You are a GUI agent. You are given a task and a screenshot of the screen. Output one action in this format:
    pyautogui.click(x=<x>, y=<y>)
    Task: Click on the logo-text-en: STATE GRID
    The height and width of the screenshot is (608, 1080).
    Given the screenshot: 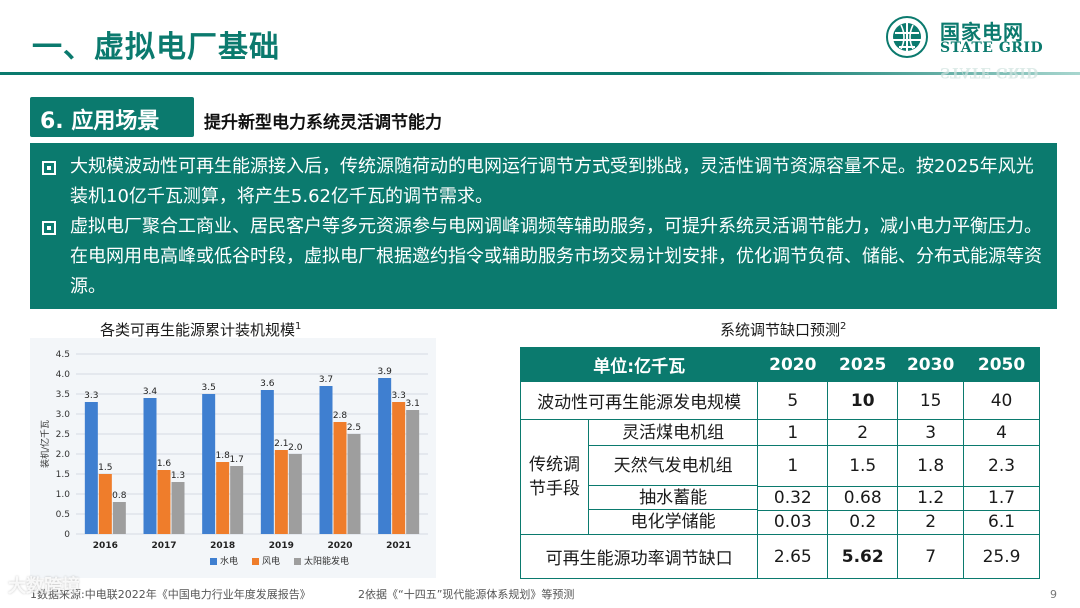 What is the action you would take?
    pyautogui.click(x=992, y=48)
    